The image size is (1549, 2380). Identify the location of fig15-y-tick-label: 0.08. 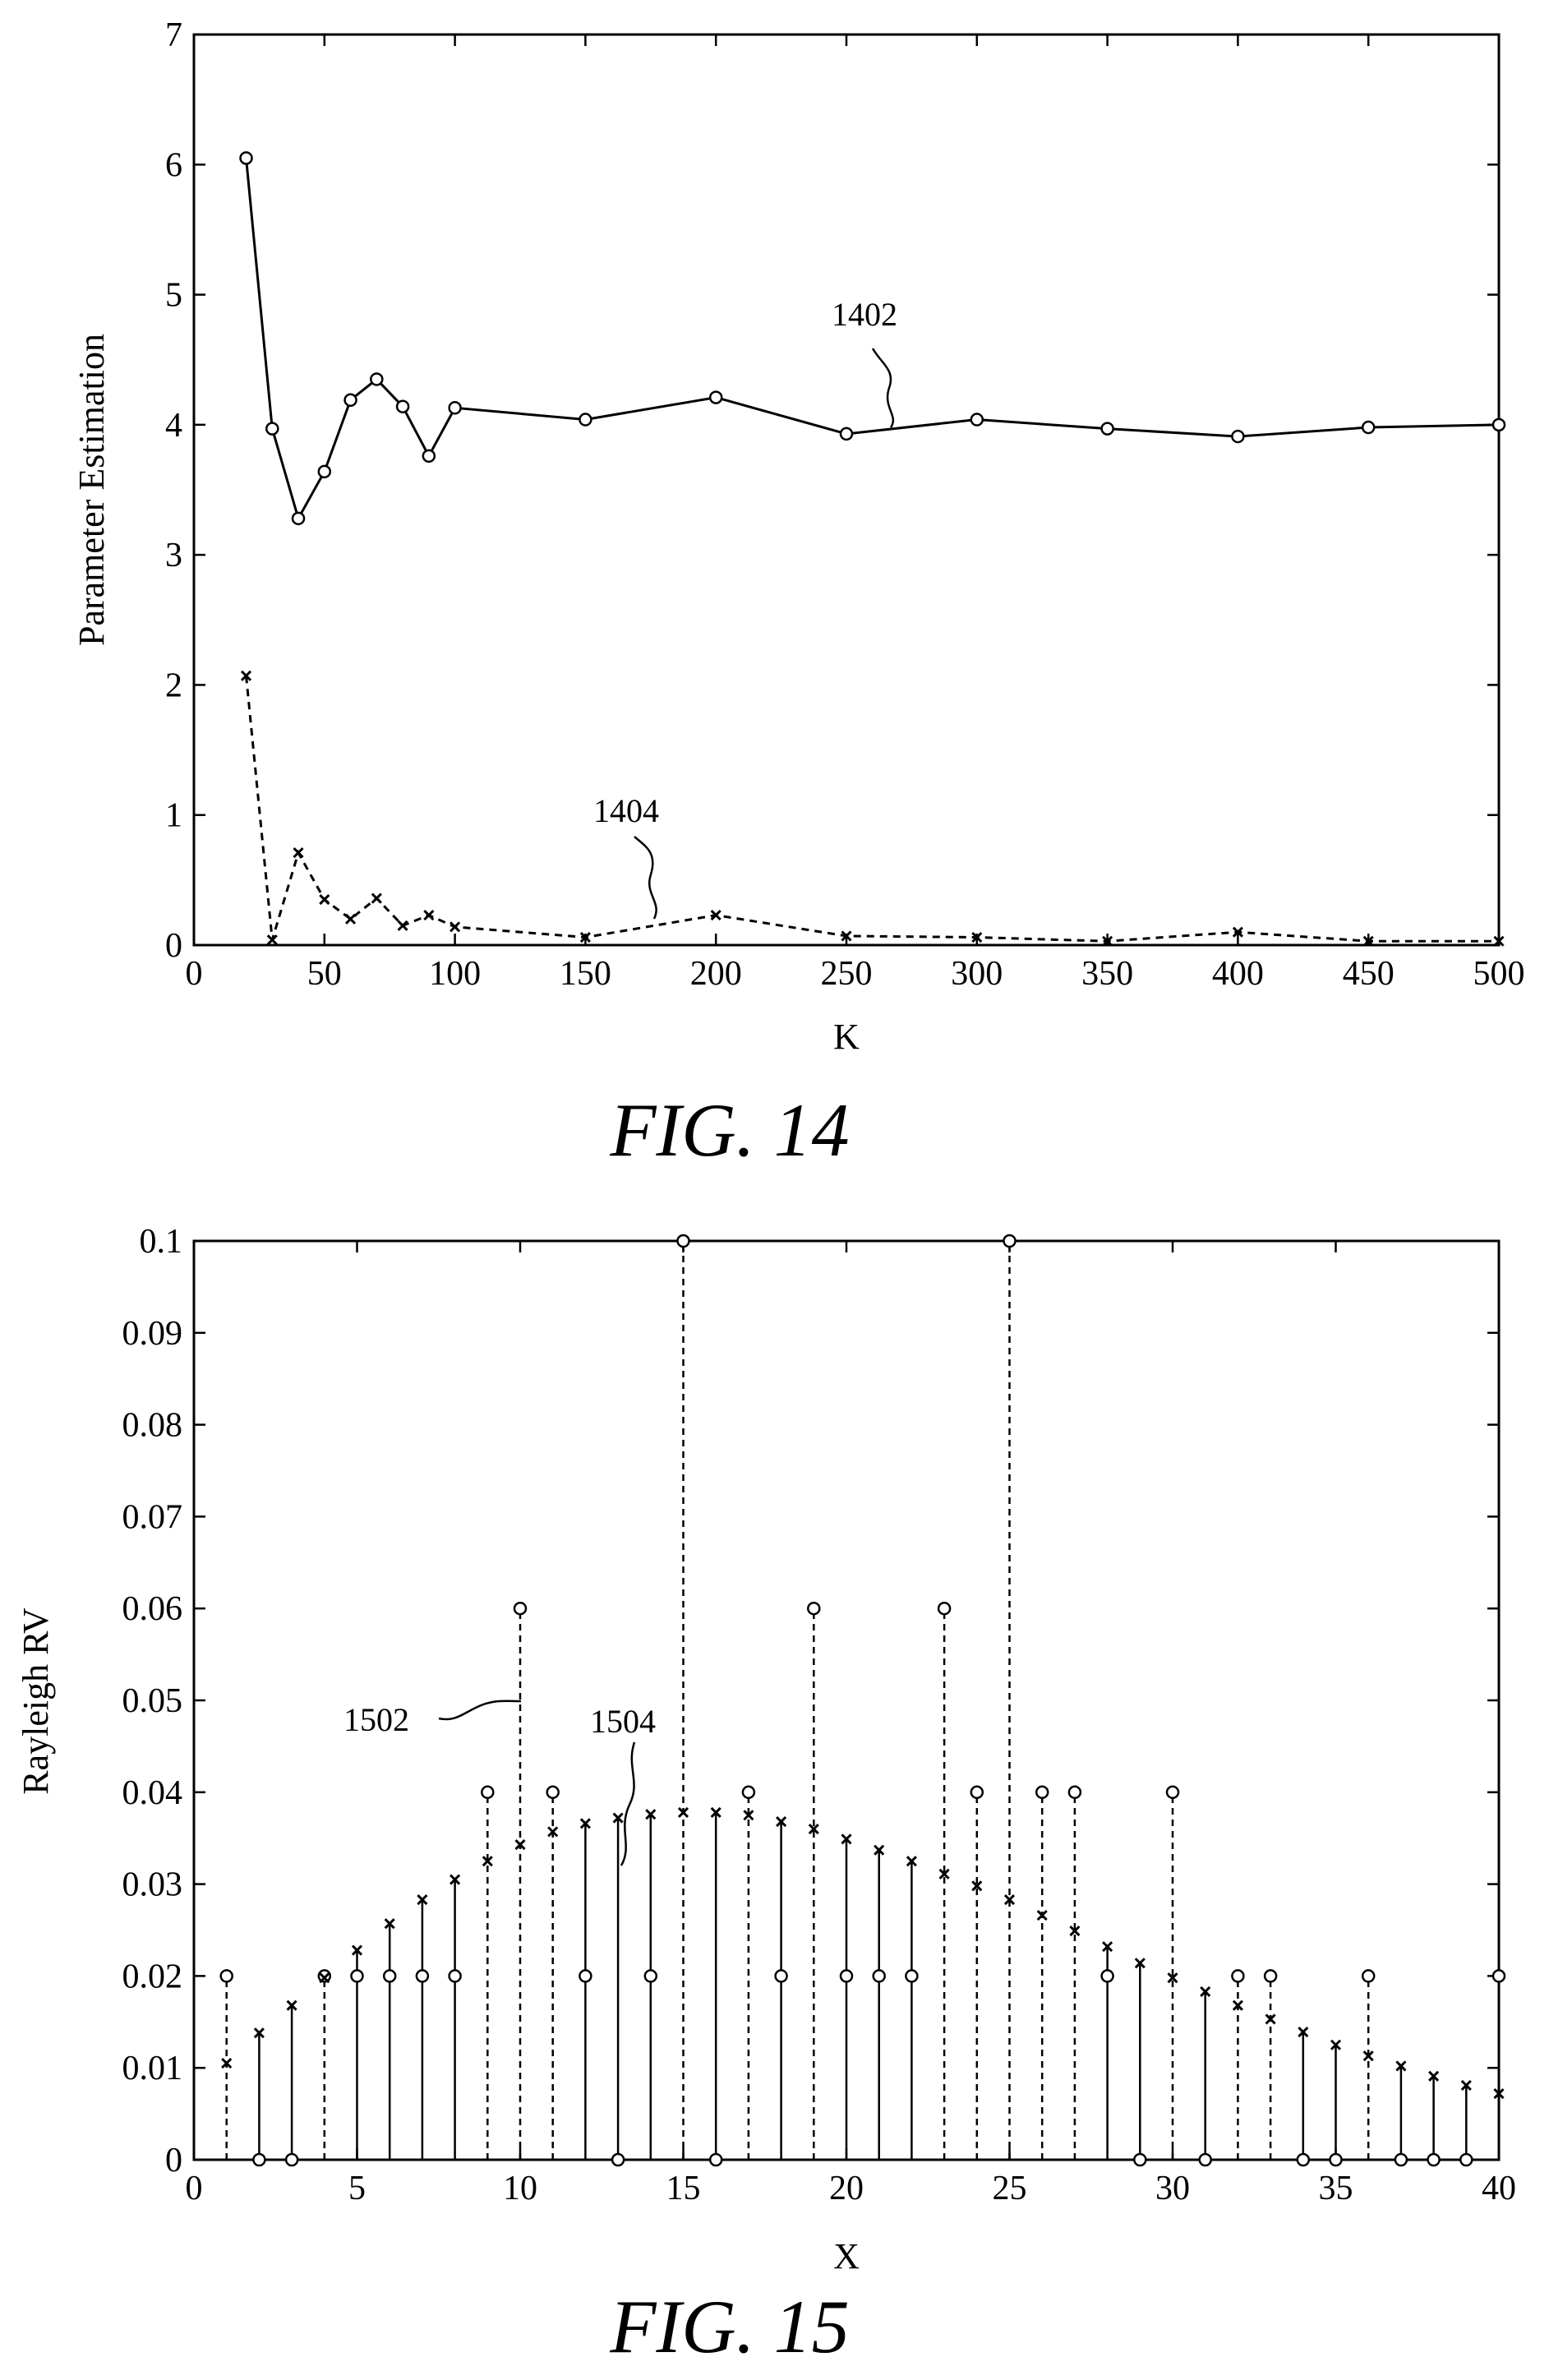
(152, 1426).